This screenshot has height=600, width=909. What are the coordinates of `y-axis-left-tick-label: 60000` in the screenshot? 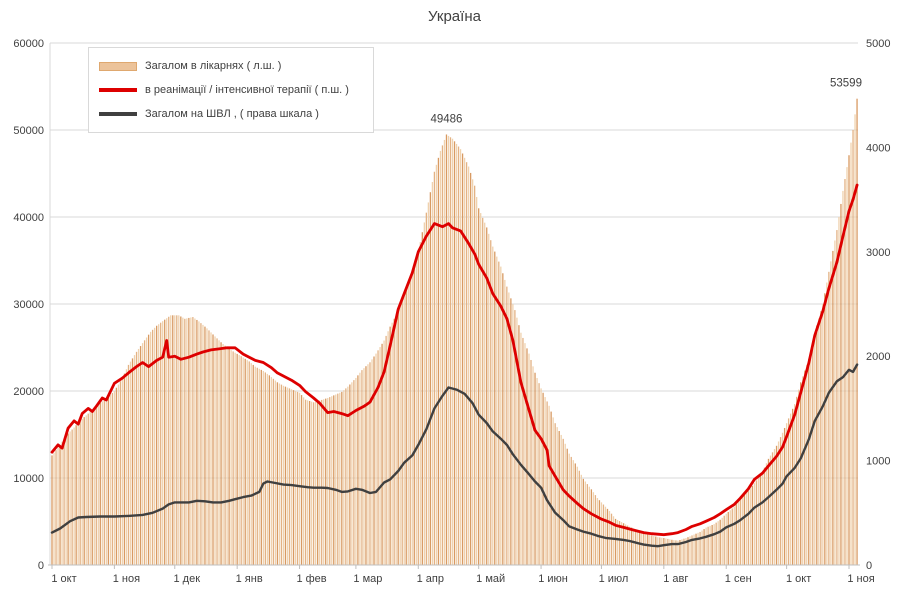 It's located at (28, 44).